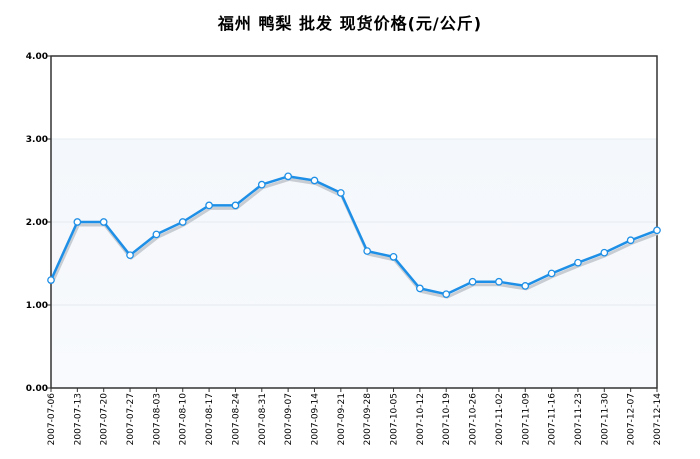 The image size is (700, 459). Describe the element at coordinates (78, 419) in the screenshot. I see `x-tick-label: 2007-07-13` at that location.